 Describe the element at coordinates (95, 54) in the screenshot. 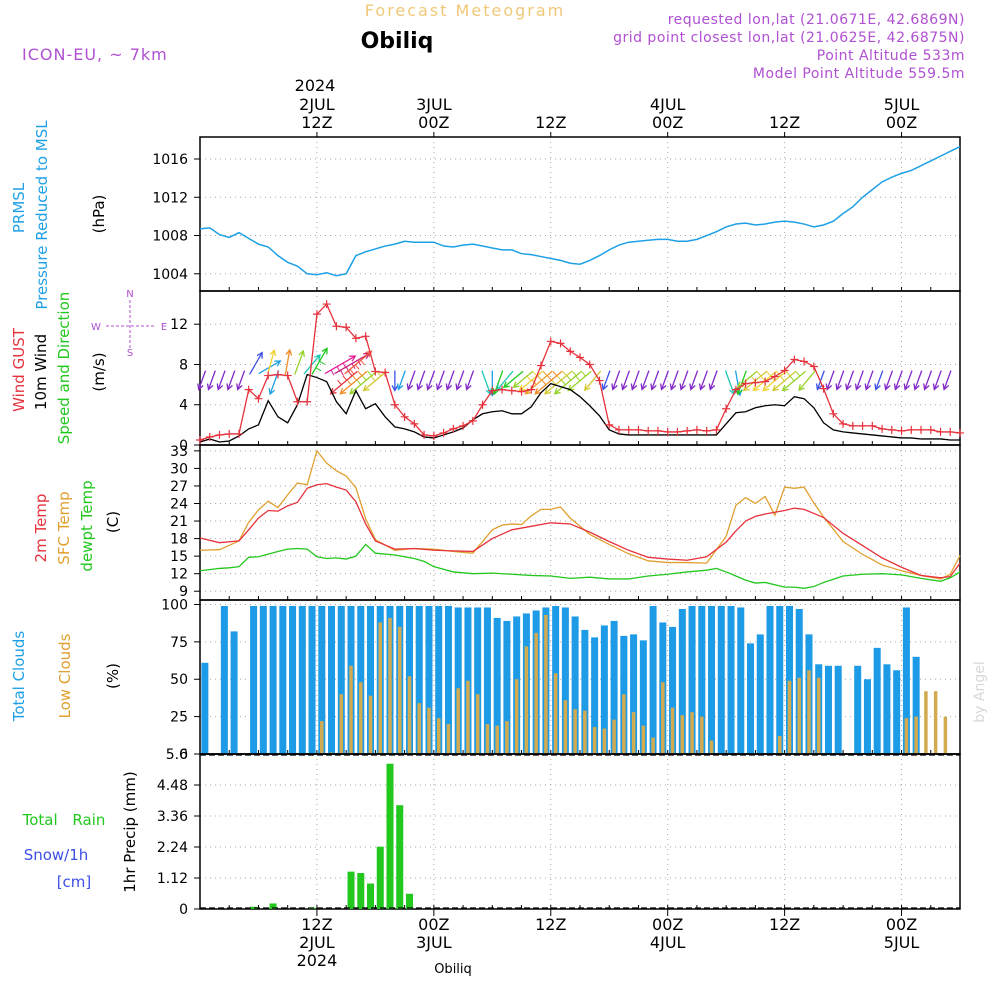

I see `model-label: ICON-EU, ~ 7km` at that location.